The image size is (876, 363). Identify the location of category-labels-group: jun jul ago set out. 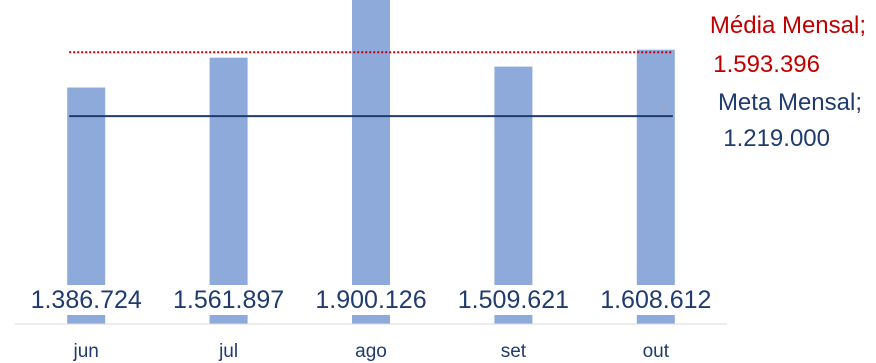
(371, 351).